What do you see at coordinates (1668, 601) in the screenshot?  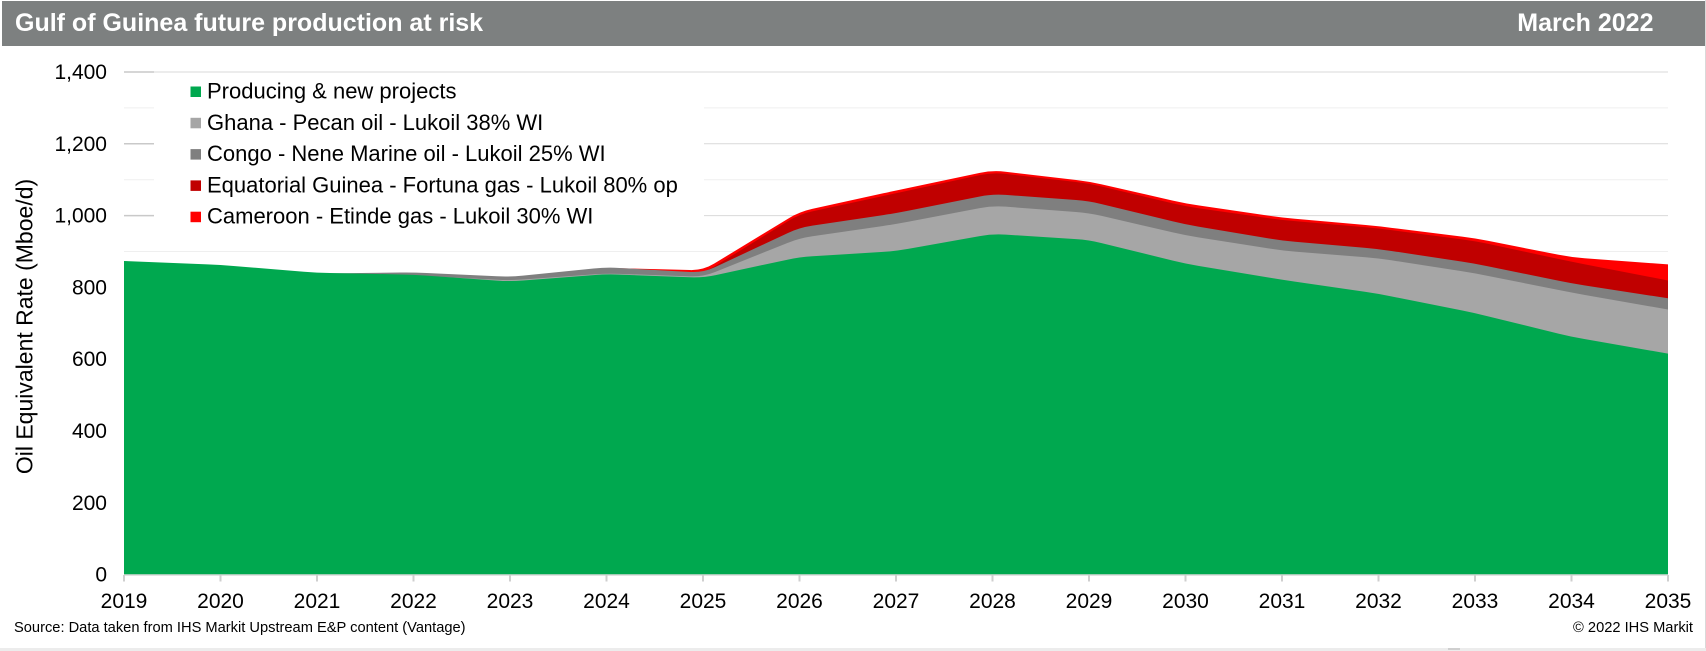 I see `svg-text: 2035` at bounding box center [1668, 601].